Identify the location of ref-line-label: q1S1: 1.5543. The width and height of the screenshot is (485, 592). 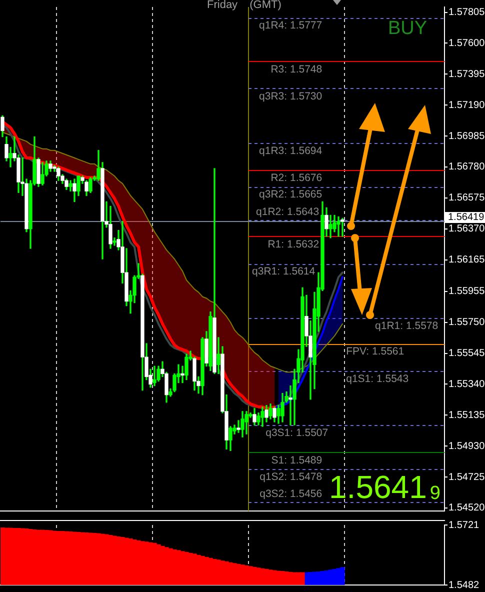
(377, 378).